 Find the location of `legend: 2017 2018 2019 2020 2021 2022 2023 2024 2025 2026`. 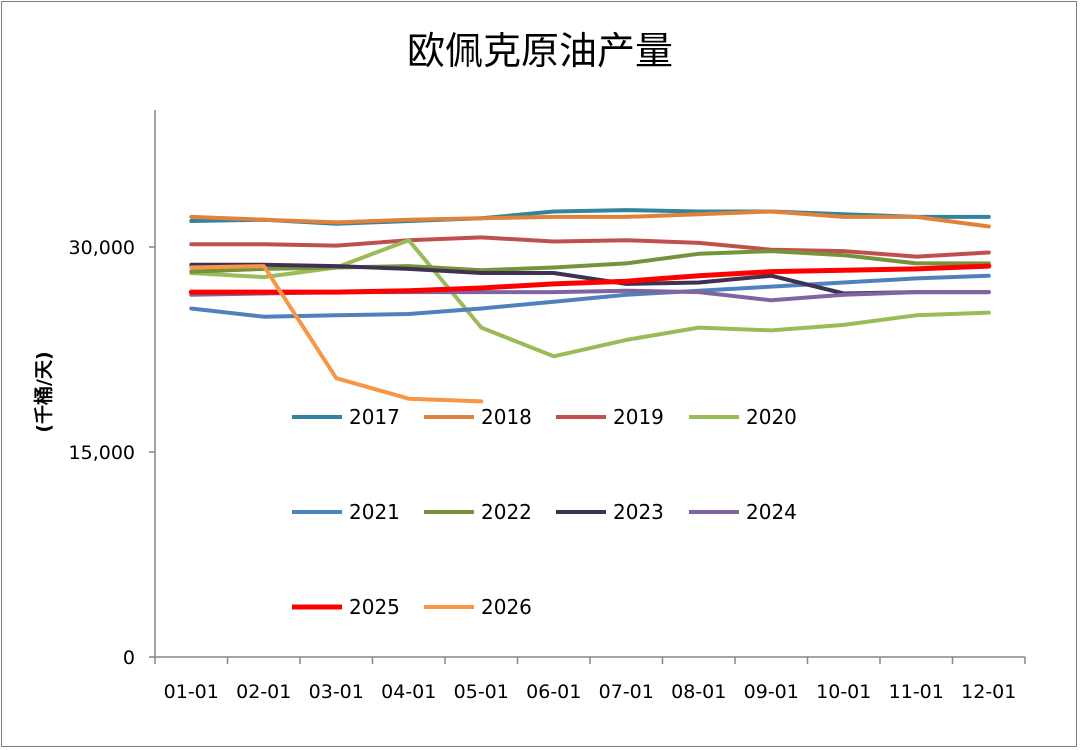

legend: 2017 2018 2019 2020 2021 2022 2023 2024 2025 2026 is located at coordinates (544, 512).